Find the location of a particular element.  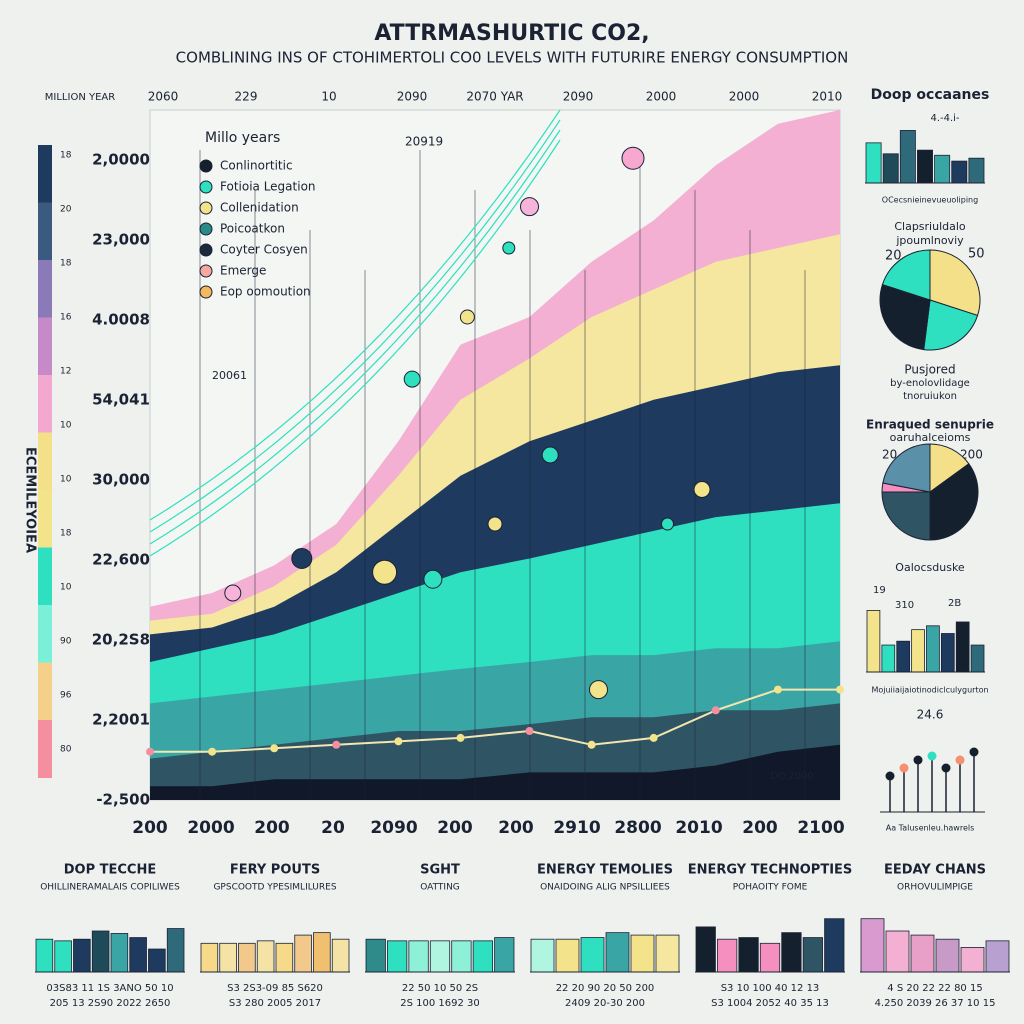

tick-labels: 03S83 11 1S 3ANO 50 10 is located at coordinates (109, 988).